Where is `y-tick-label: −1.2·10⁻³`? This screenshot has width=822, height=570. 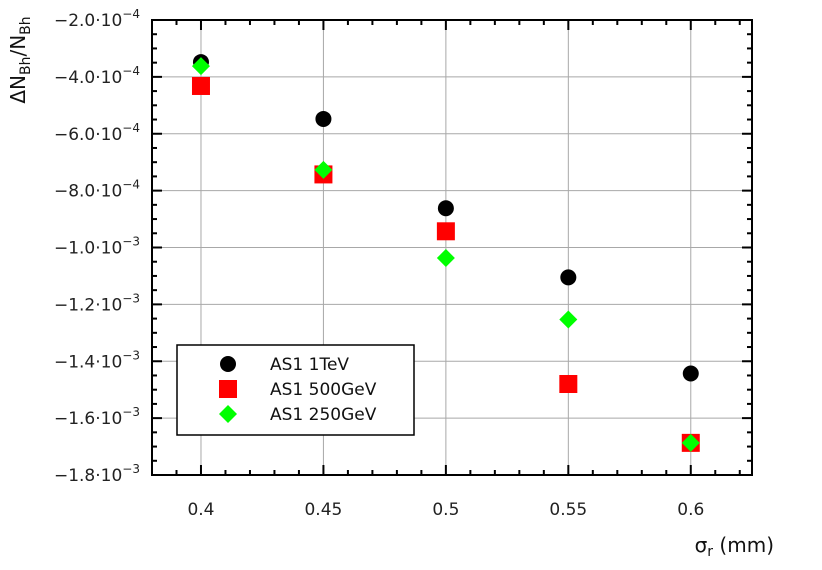
y-tick-label: −1.2·10⁻³ is located at coordinates (97, 303).